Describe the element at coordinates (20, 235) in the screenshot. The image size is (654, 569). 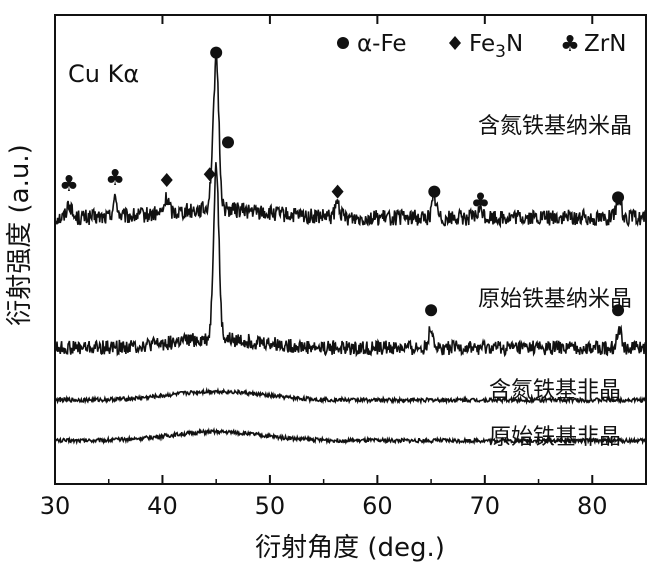
I see `y-axis-title: 衍射强度 (a.u.)` at that location.